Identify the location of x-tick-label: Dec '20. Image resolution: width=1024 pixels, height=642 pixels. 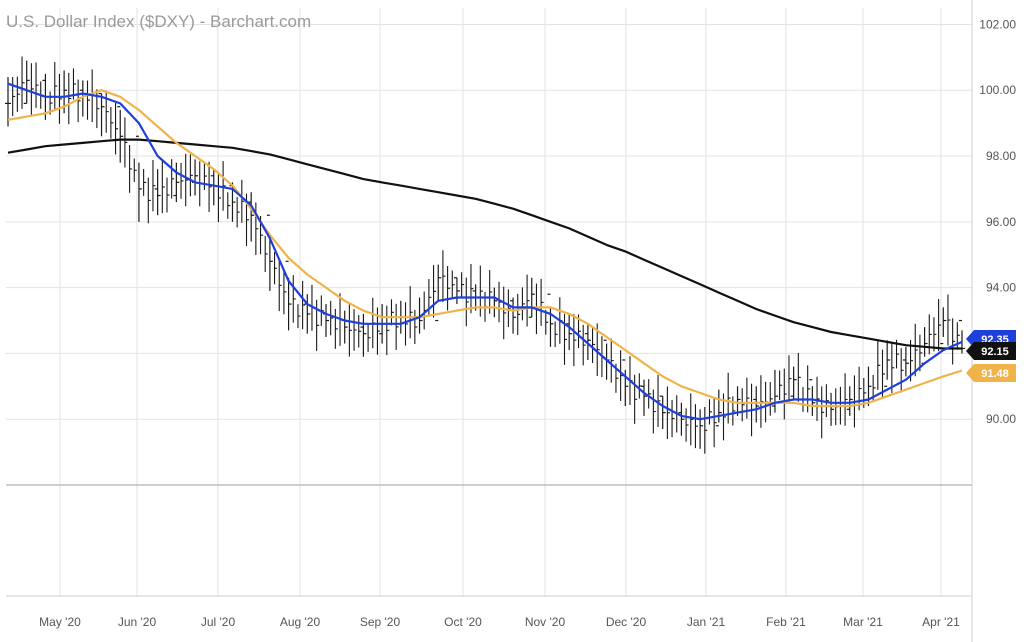
(626, 622).